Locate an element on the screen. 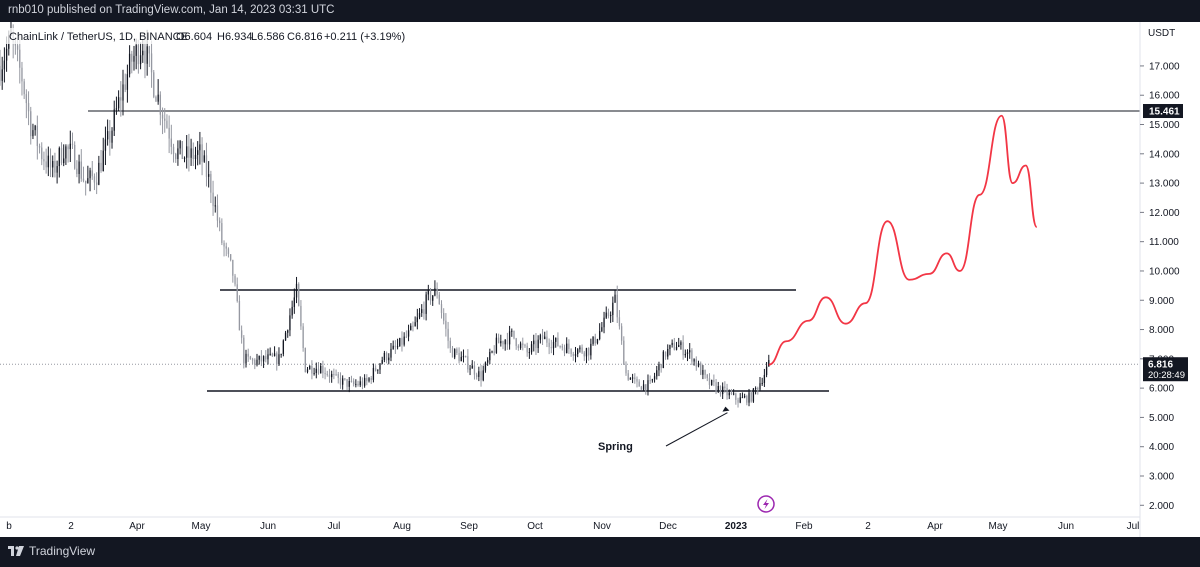  brand-text: TradingView is located at coordinates (62, 551).